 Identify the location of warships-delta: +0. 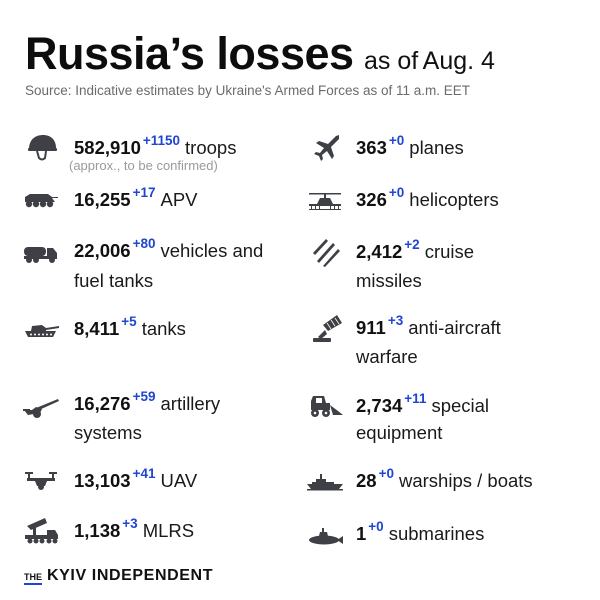
(386, 473).